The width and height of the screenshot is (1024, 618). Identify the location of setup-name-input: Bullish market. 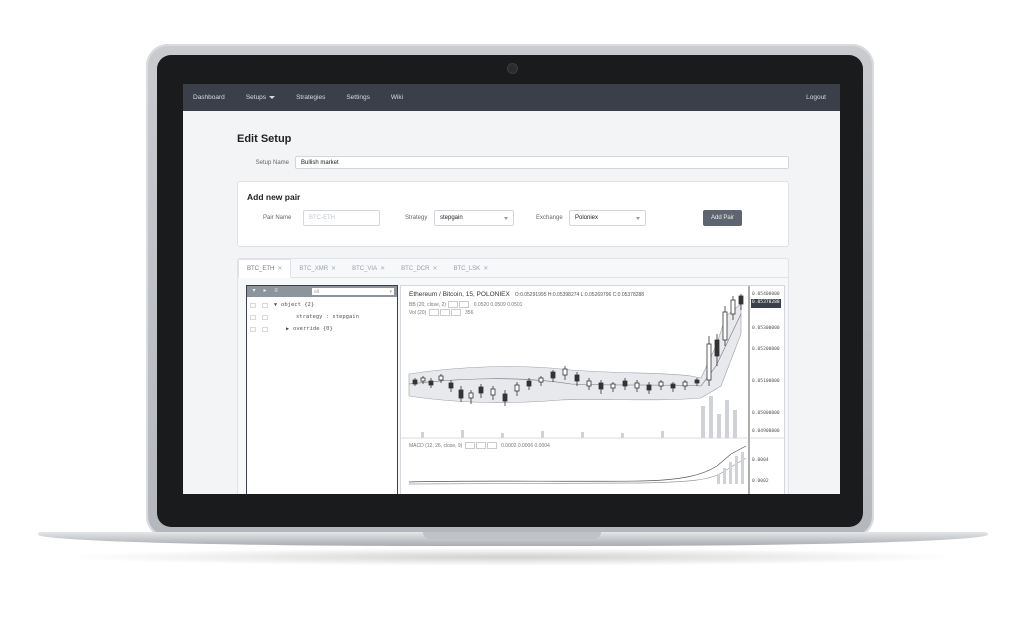
(542, 162).